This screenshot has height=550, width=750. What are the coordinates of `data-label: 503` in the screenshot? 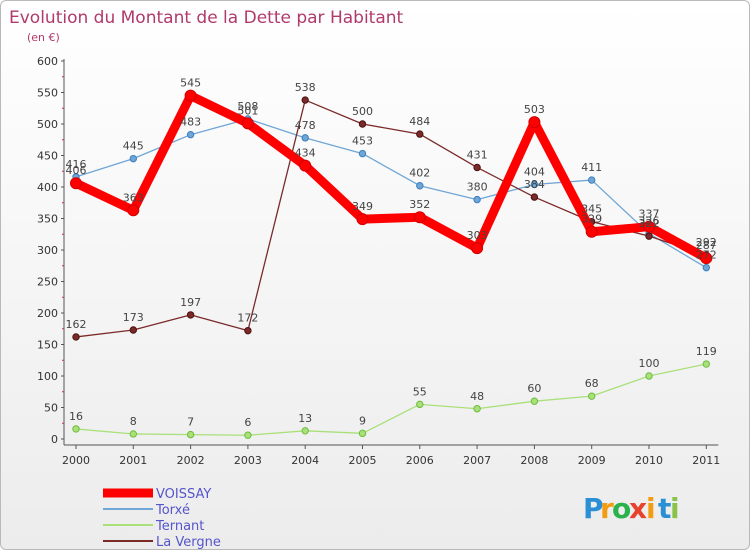 It's located at (534, 109).